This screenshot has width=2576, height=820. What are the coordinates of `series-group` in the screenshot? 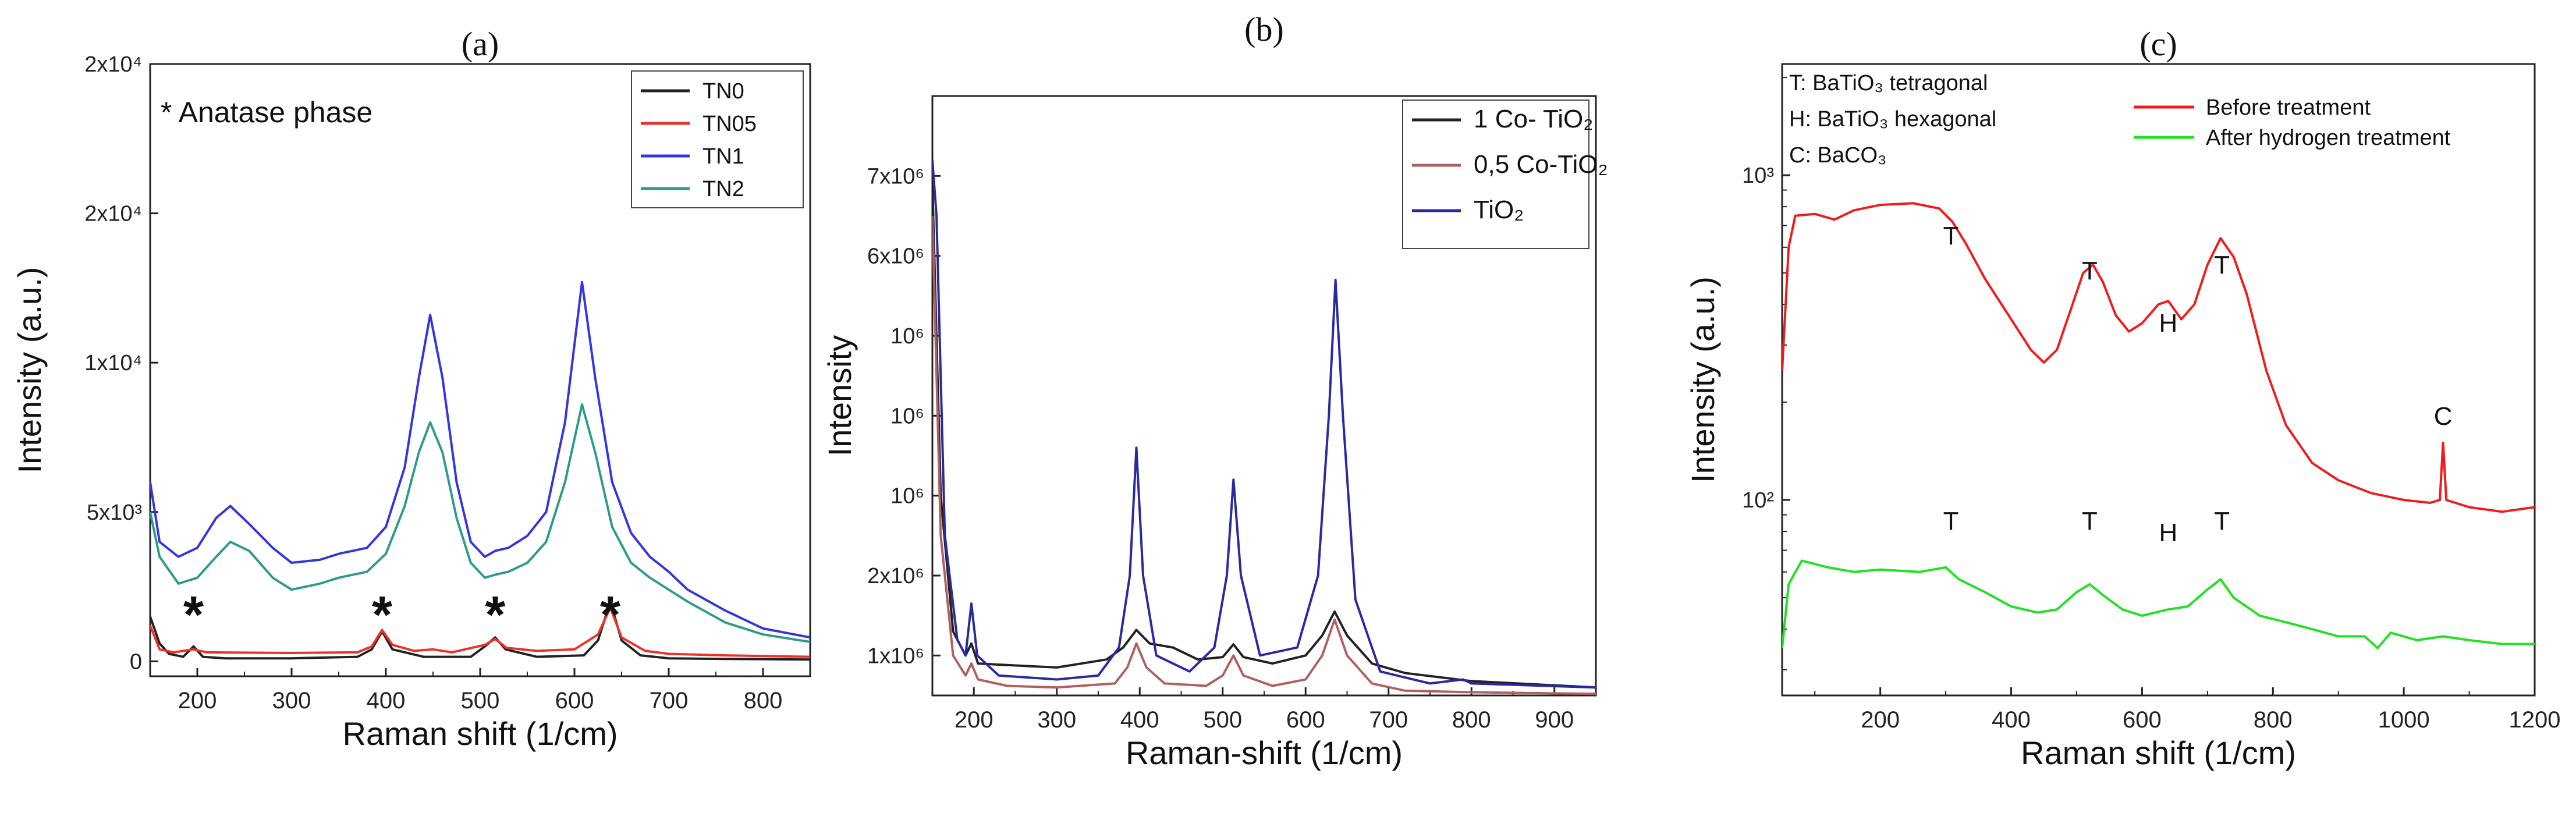 It's located at (480, 471).